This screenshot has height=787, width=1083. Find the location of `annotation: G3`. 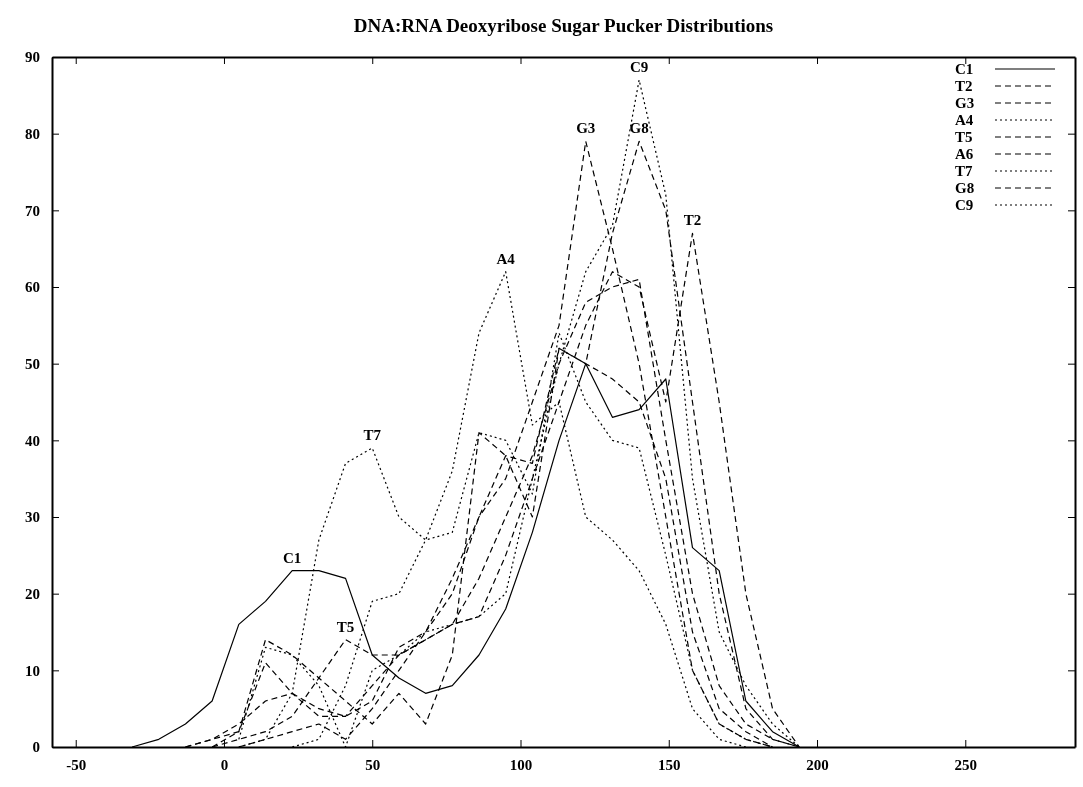

annotation: G3 is located at coordinates (586, 128).